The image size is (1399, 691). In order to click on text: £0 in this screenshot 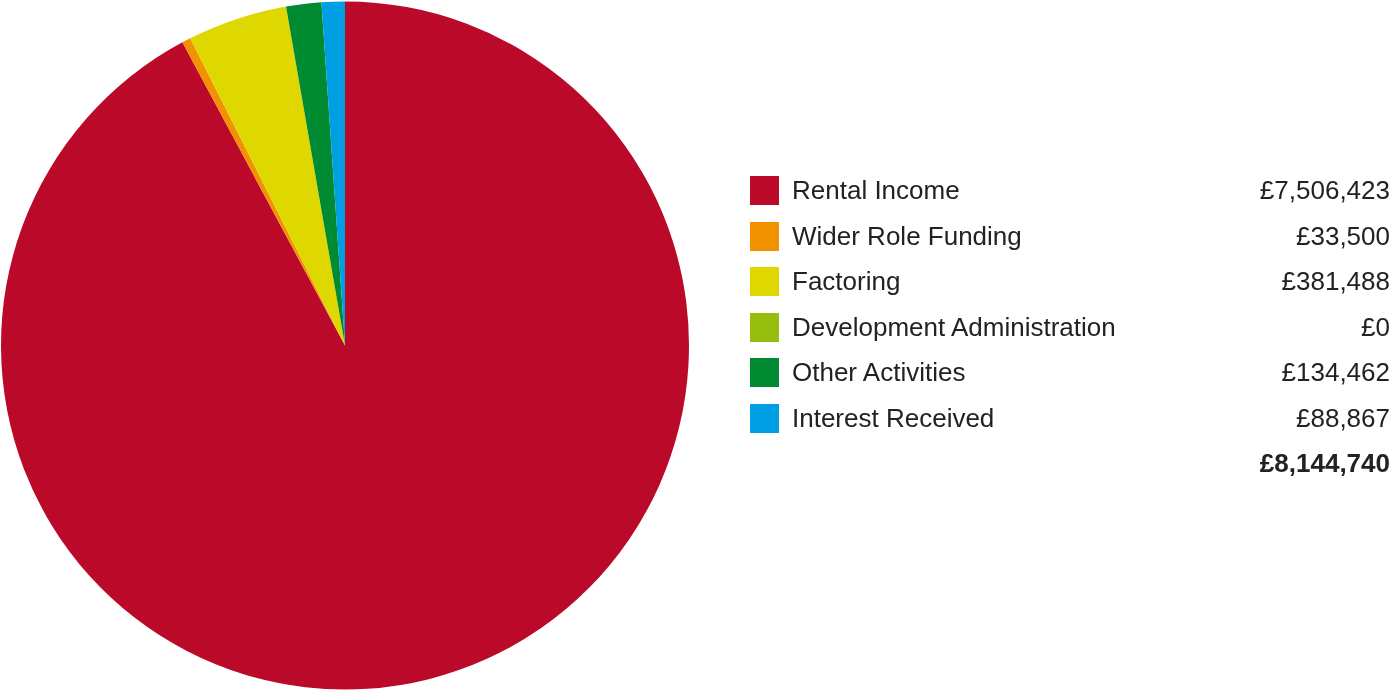, I will do `click(1375, 326)`.